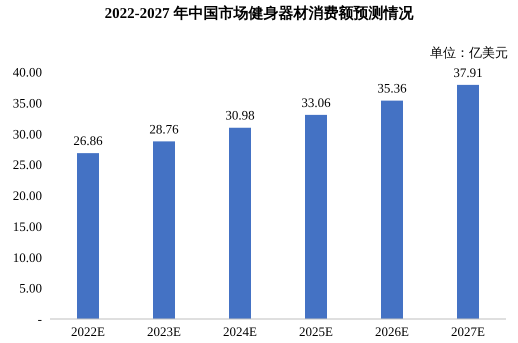  I want to click on y-tick-label: 15.00, so click(27, 226).